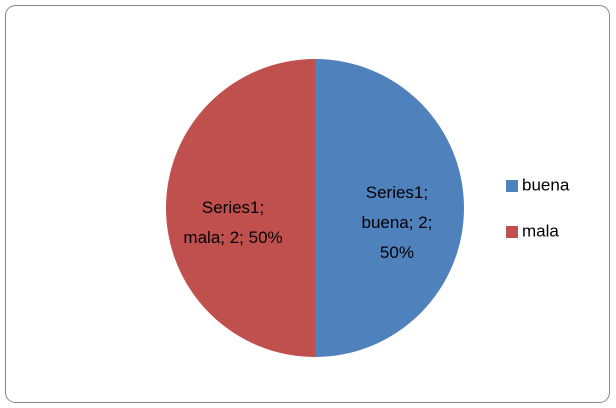 The width and height of the screenshot is (616, 408). I want to click on legend-label: mala, so click(540, 230).